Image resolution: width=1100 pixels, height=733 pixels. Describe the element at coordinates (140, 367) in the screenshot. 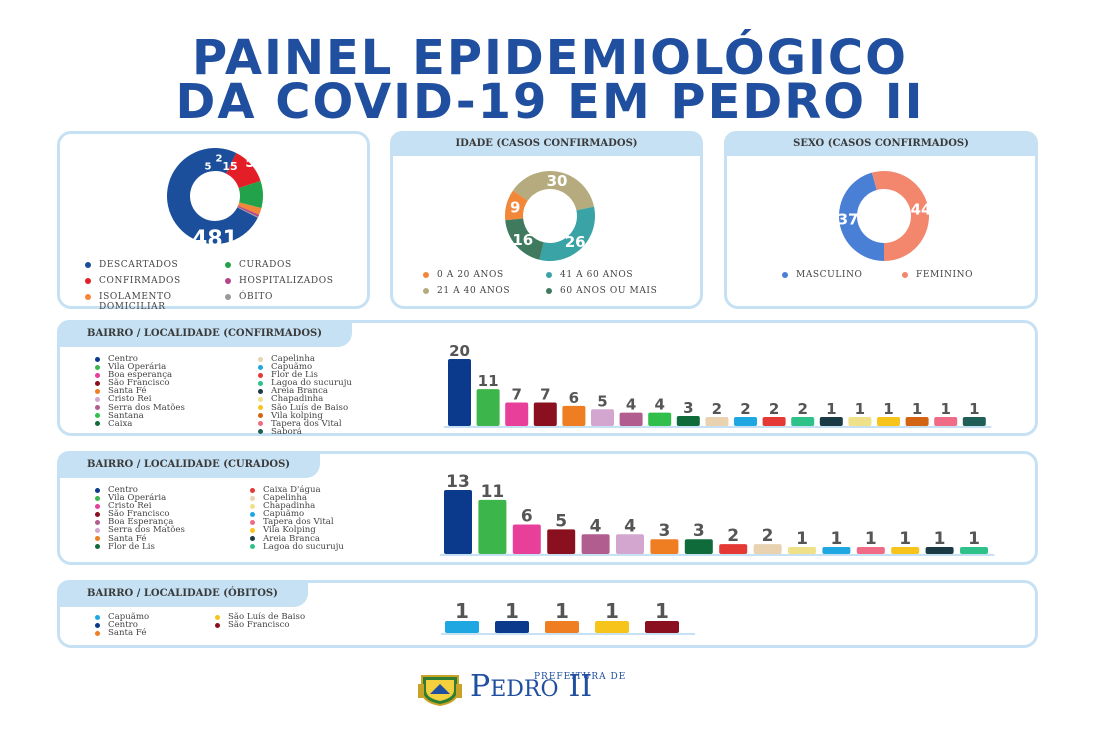

I see `confirmed-legend-item-vila-operaria: Vila Operária` at that location.